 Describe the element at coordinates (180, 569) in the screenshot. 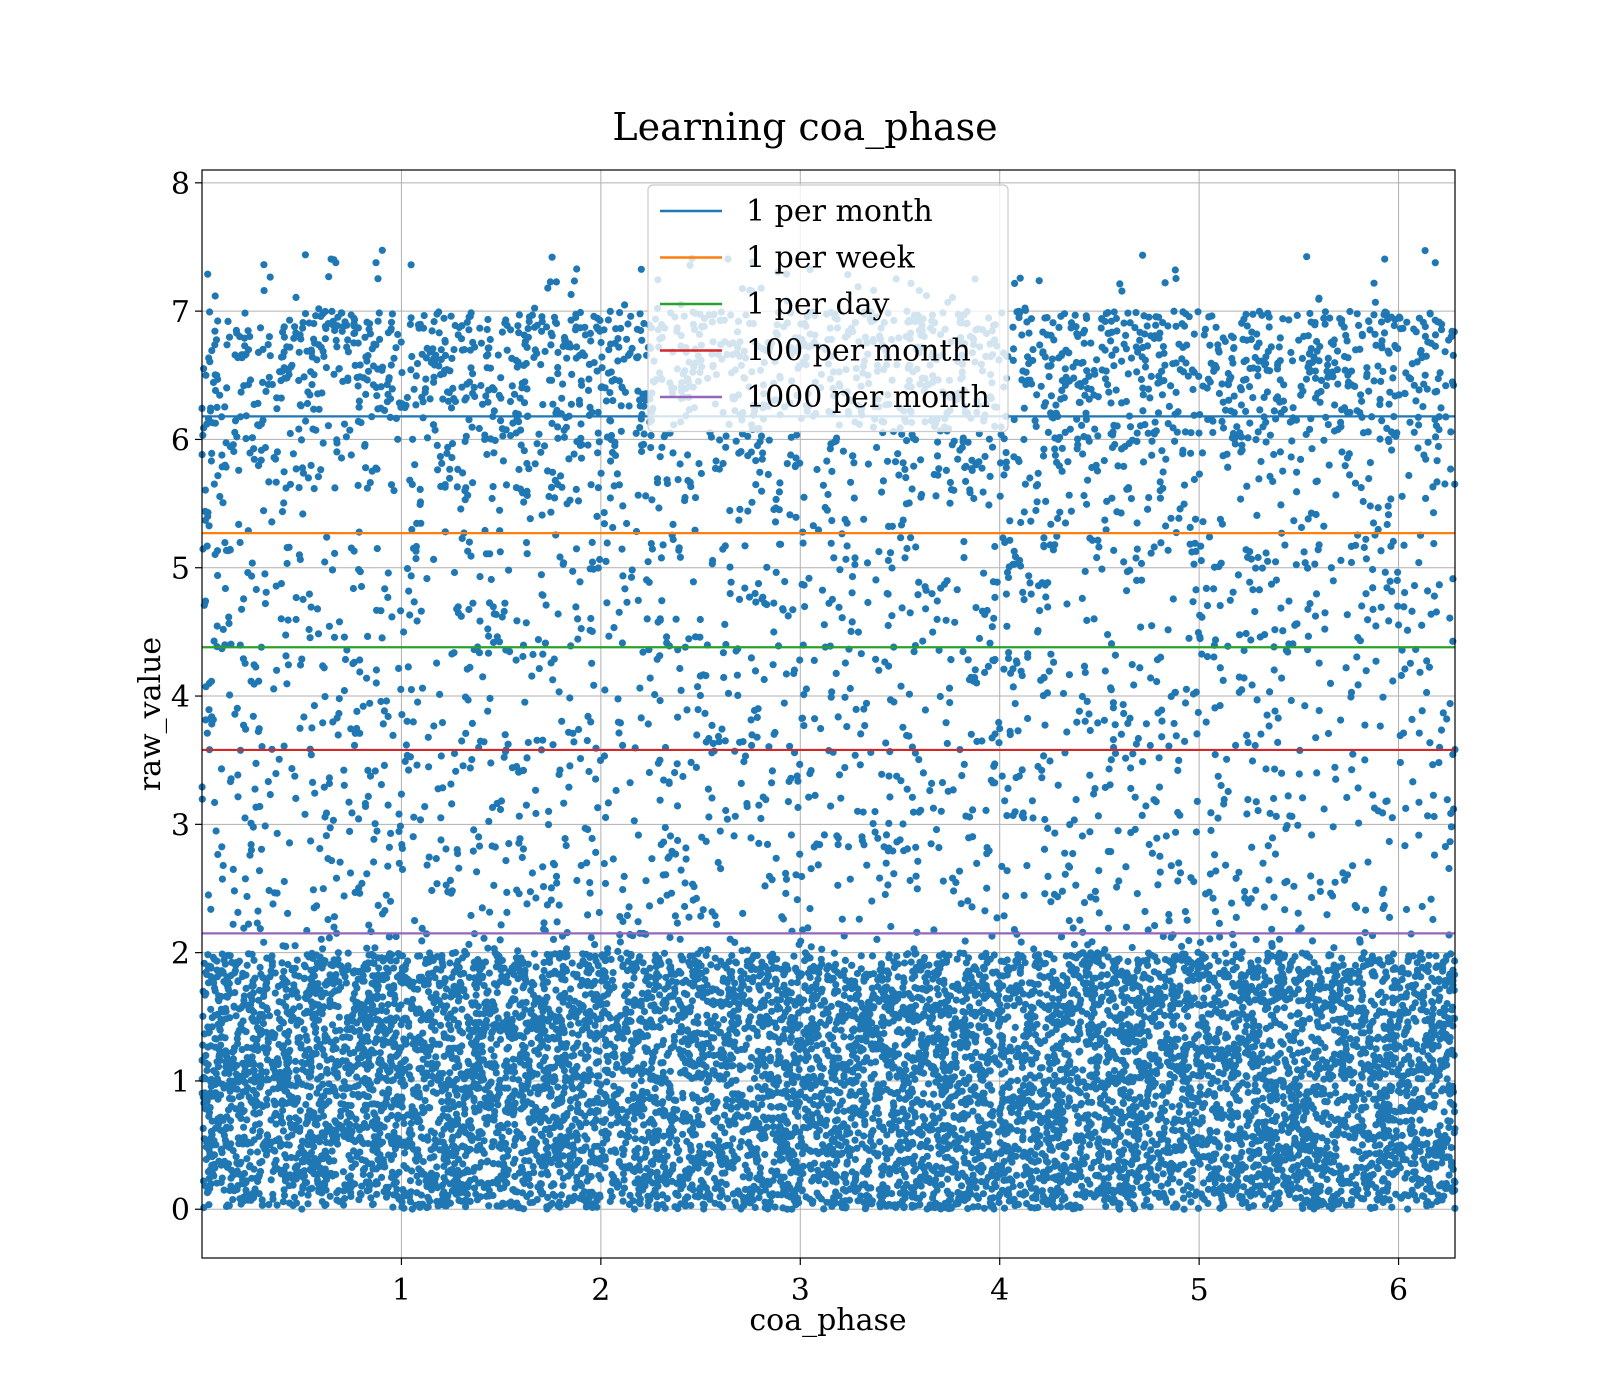

I see `y-tick-label: 5` at that location.